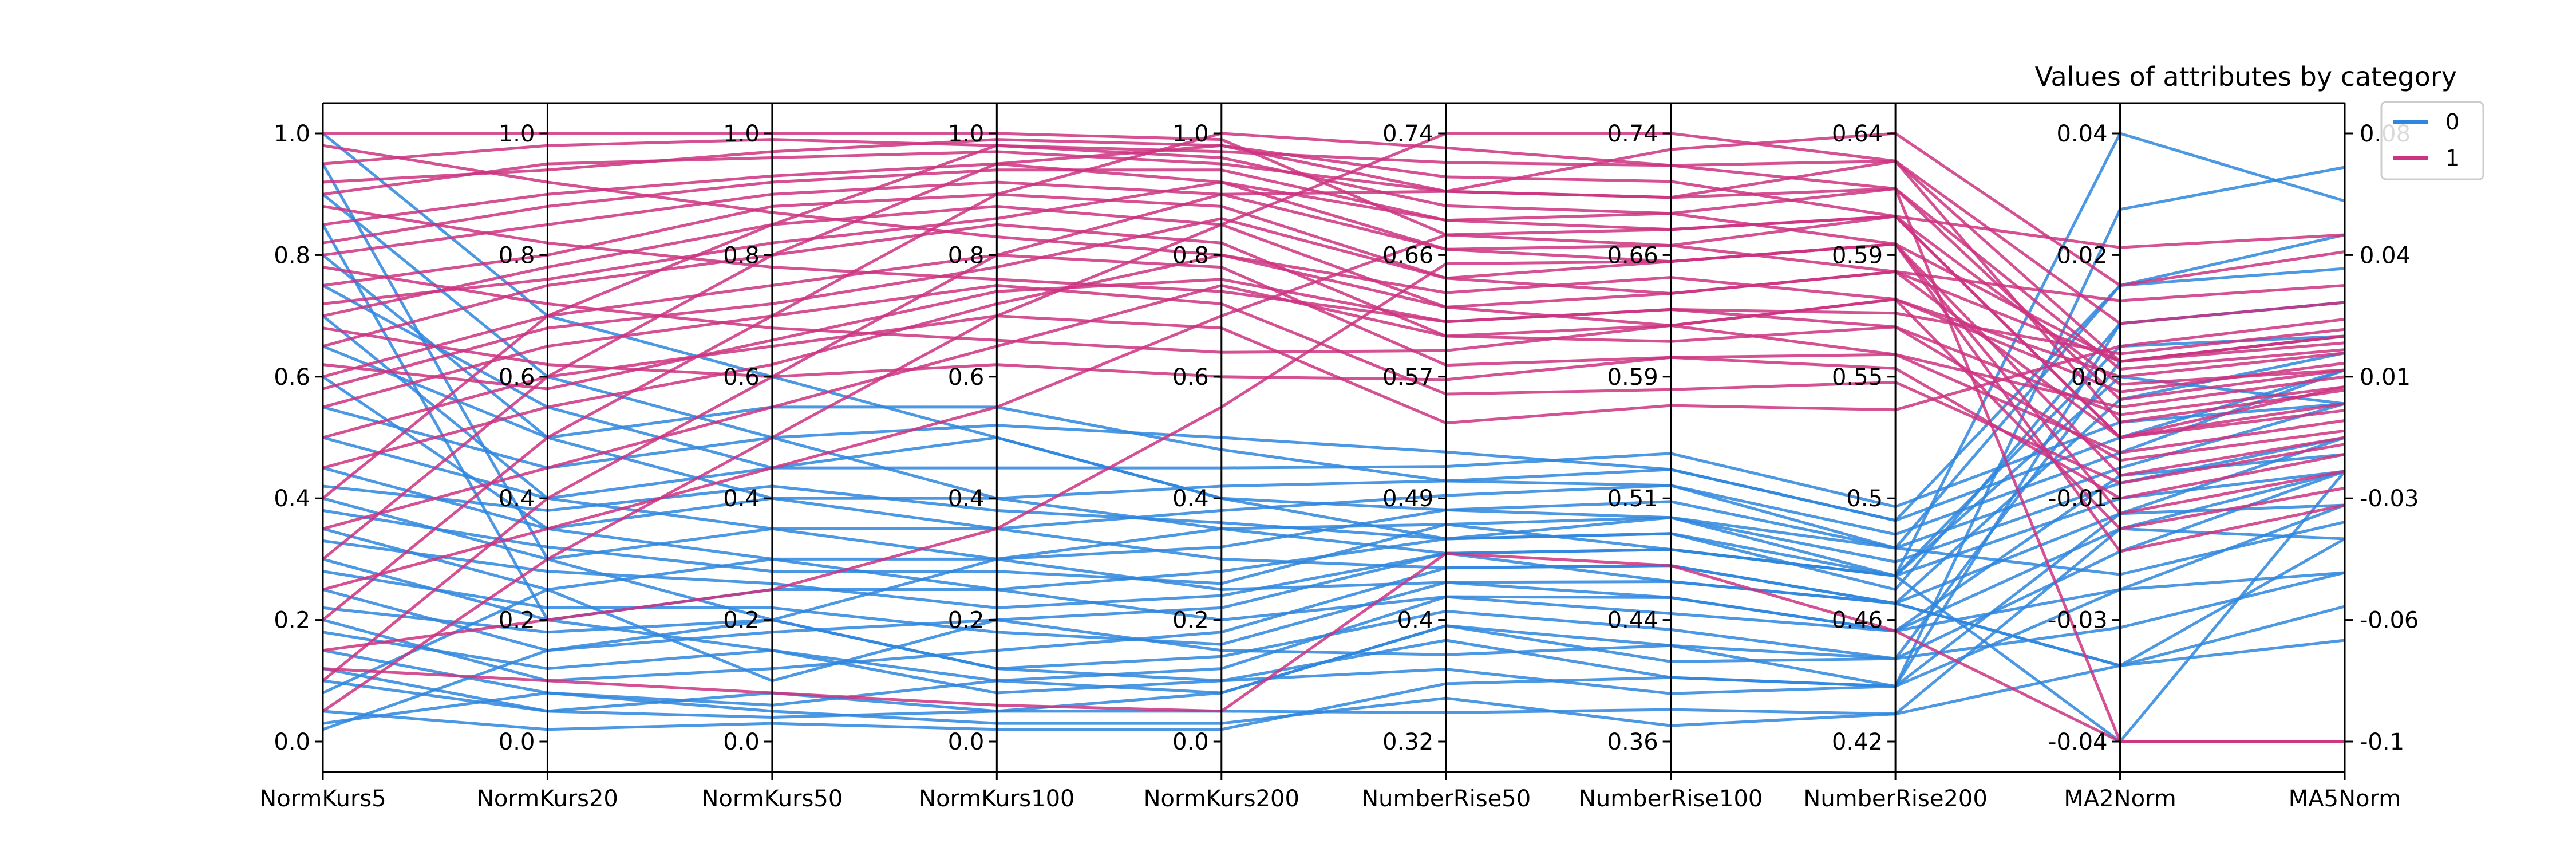 The image size is (2576, 859). Describe the element at coordinates (1407, 499) in the screenshot. I see `tick-label: 0.49` at that location.